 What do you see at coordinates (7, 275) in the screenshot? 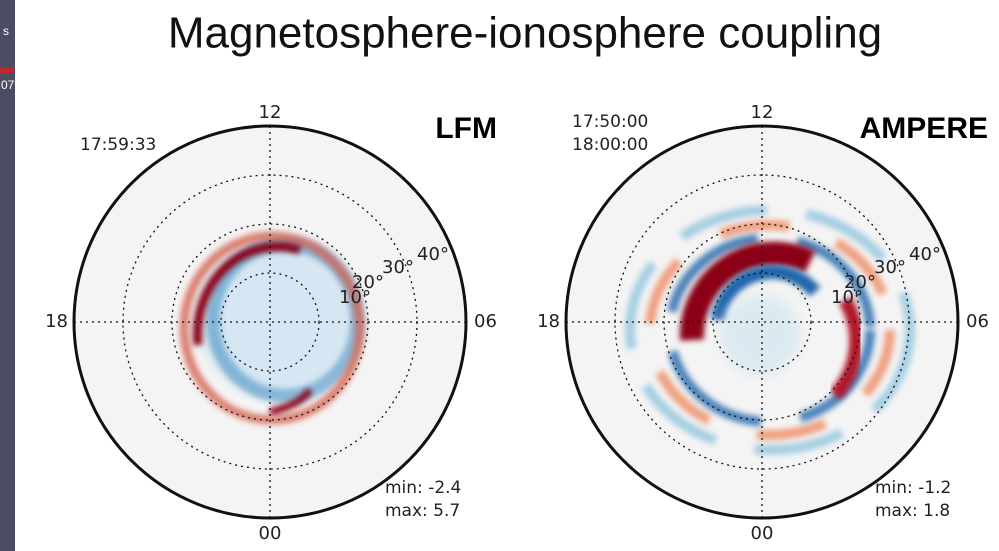
I see `sidebar` at bounding box center [7, 275].